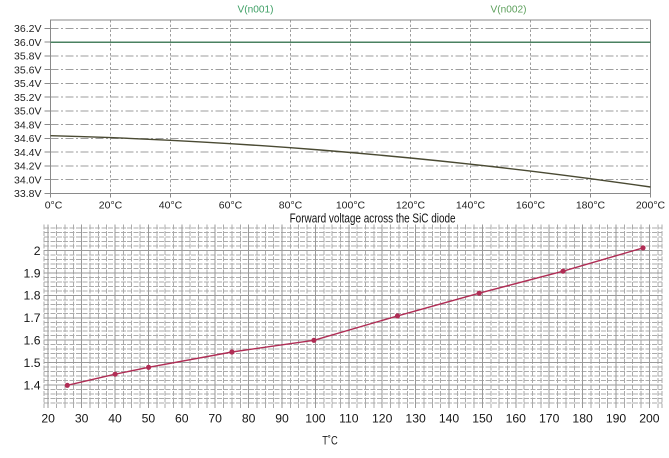  Describe the element at coordinates (549, 419) in the screenshot. I see `svg-text: 170` at that location.